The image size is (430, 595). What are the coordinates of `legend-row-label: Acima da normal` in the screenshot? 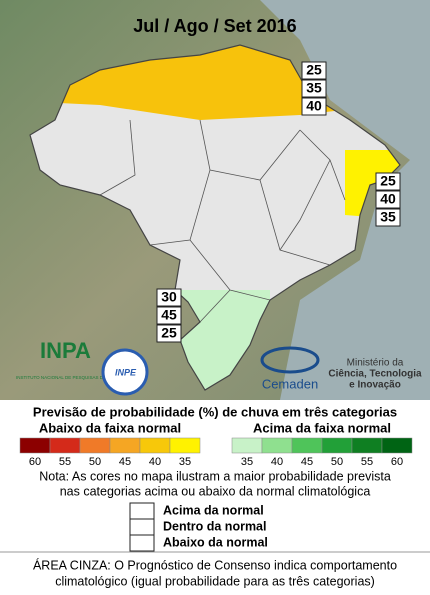 It's located at (213, 510).